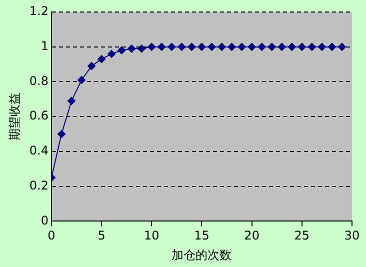 This screenshot has height=267, width=366. I want to click on y-tick-label: 0.2, so click(38, 185).